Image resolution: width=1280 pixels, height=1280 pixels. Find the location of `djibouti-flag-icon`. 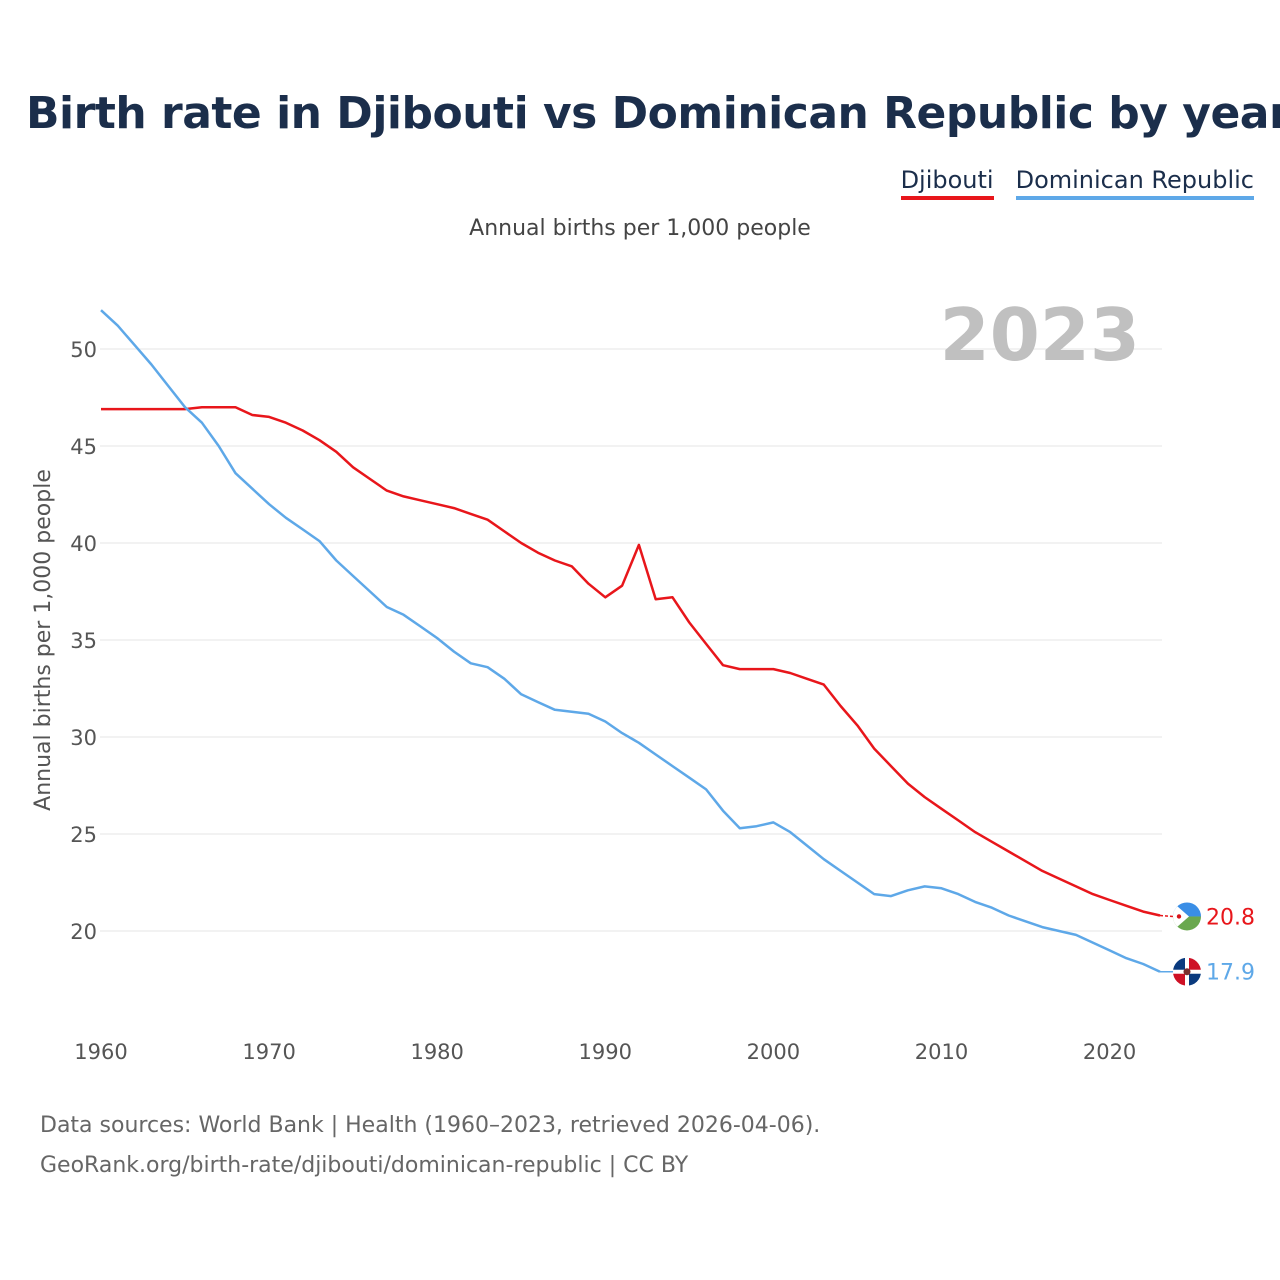

djibouti-flag-icon is located at coordinates (1187, 916).